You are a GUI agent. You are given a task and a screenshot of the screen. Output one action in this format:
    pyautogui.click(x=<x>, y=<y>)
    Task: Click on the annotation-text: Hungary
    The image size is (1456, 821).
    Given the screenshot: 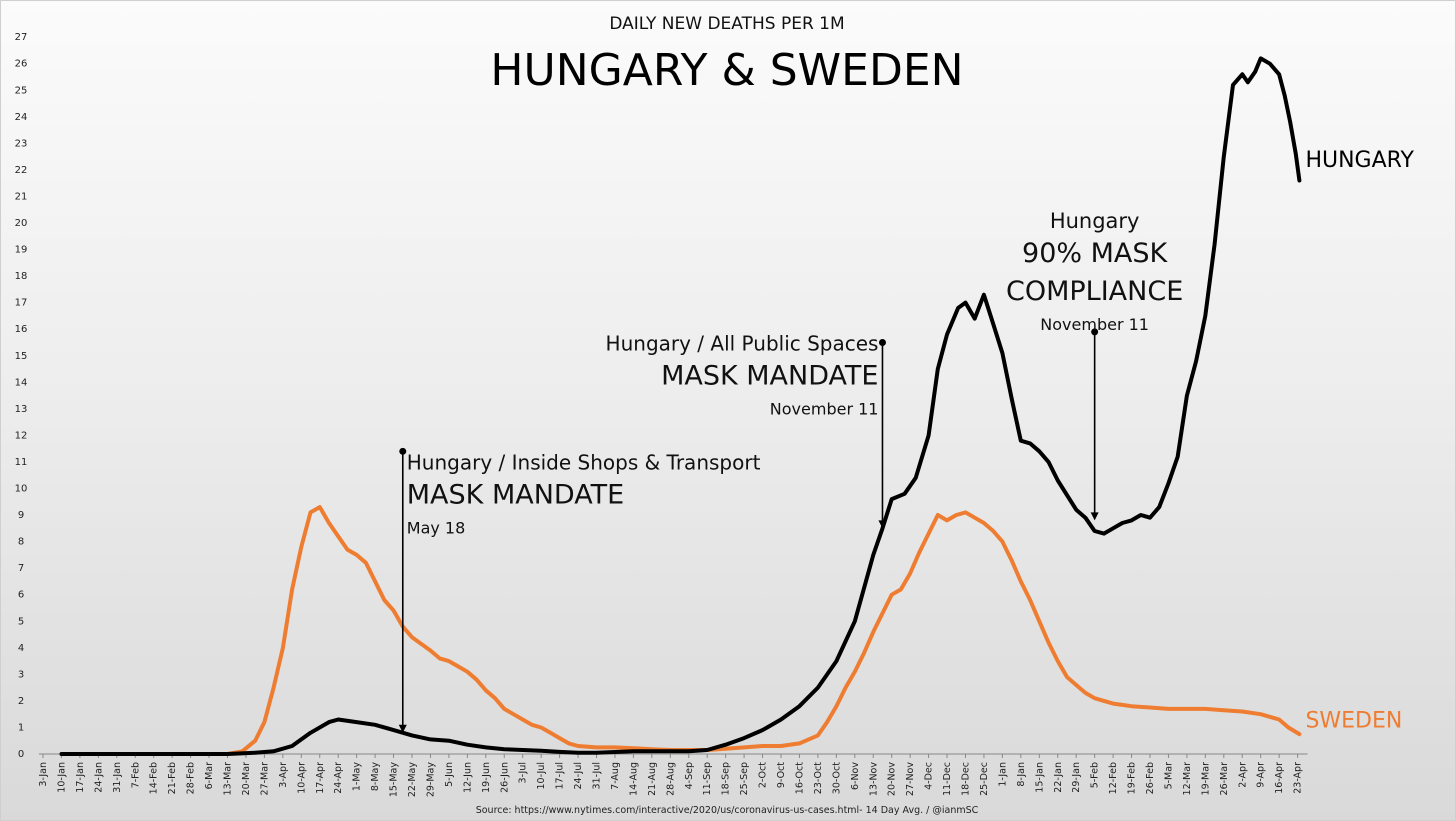 What is the action you would take?
    pyautogui.click(x=1095, y=221)
    